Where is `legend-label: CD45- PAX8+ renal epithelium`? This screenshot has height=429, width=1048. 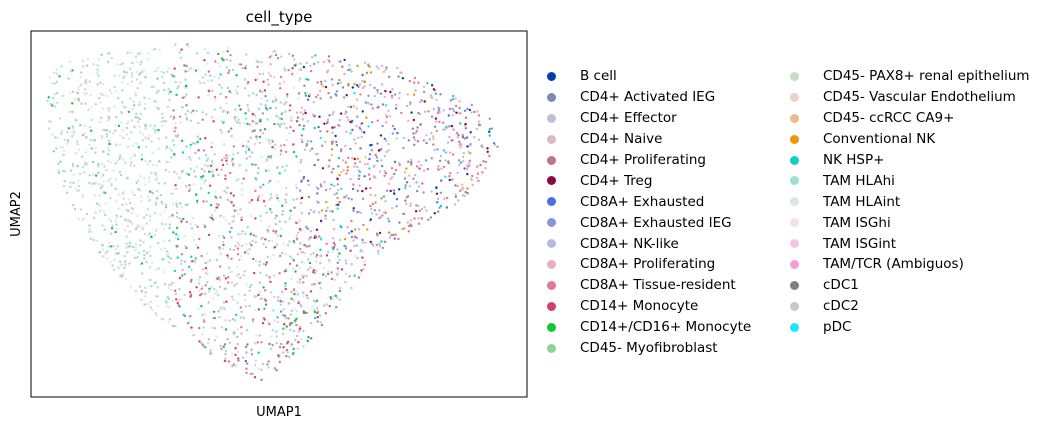
legend-label: CD45- PAX8+ renal epithelium is located at coordinates (926, 76).